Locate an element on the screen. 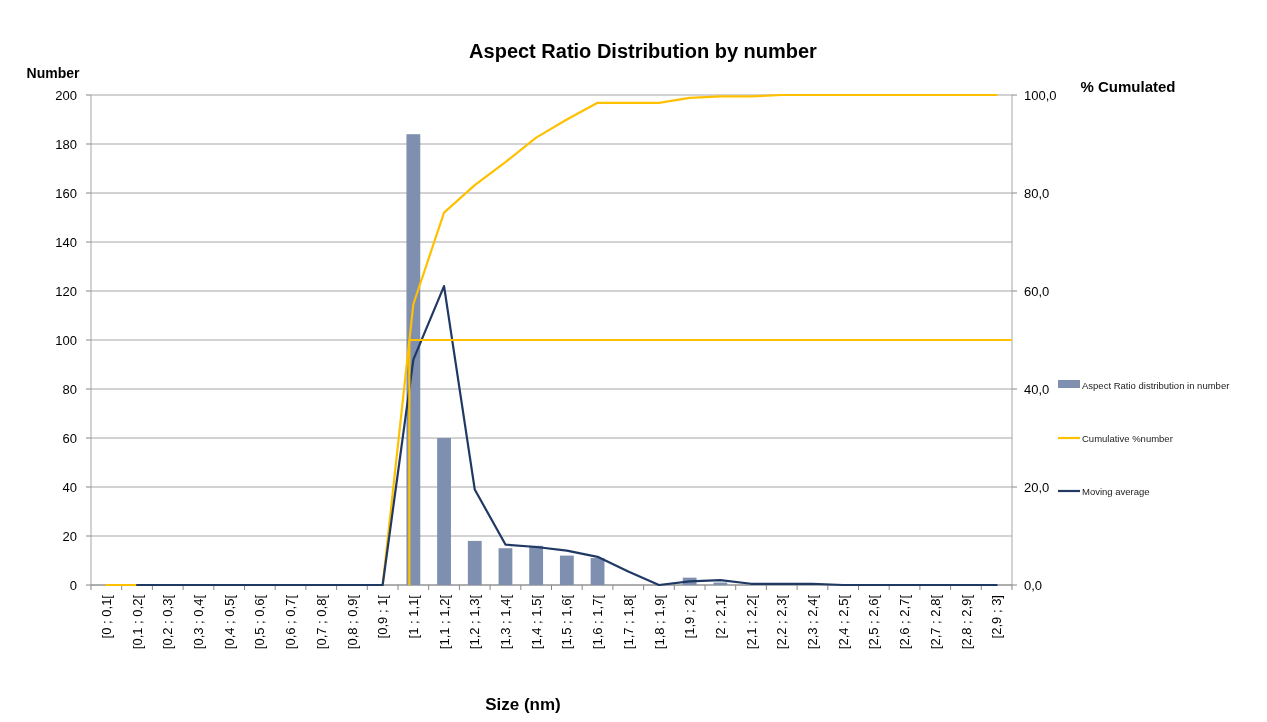 Image resolution: width=1267 pixels, height=722 pixels. y2-tick-label: 100,0 is located at coordinates (1040, 95).